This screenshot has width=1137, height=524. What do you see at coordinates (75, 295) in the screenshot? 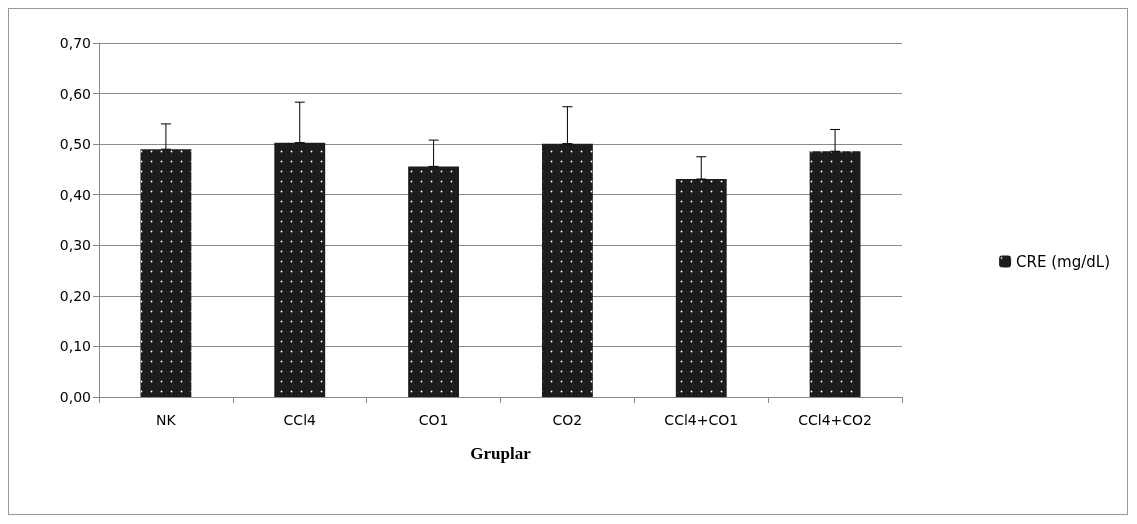
I see `y-tick-label: 0,20` at bounding box center [75, 295].